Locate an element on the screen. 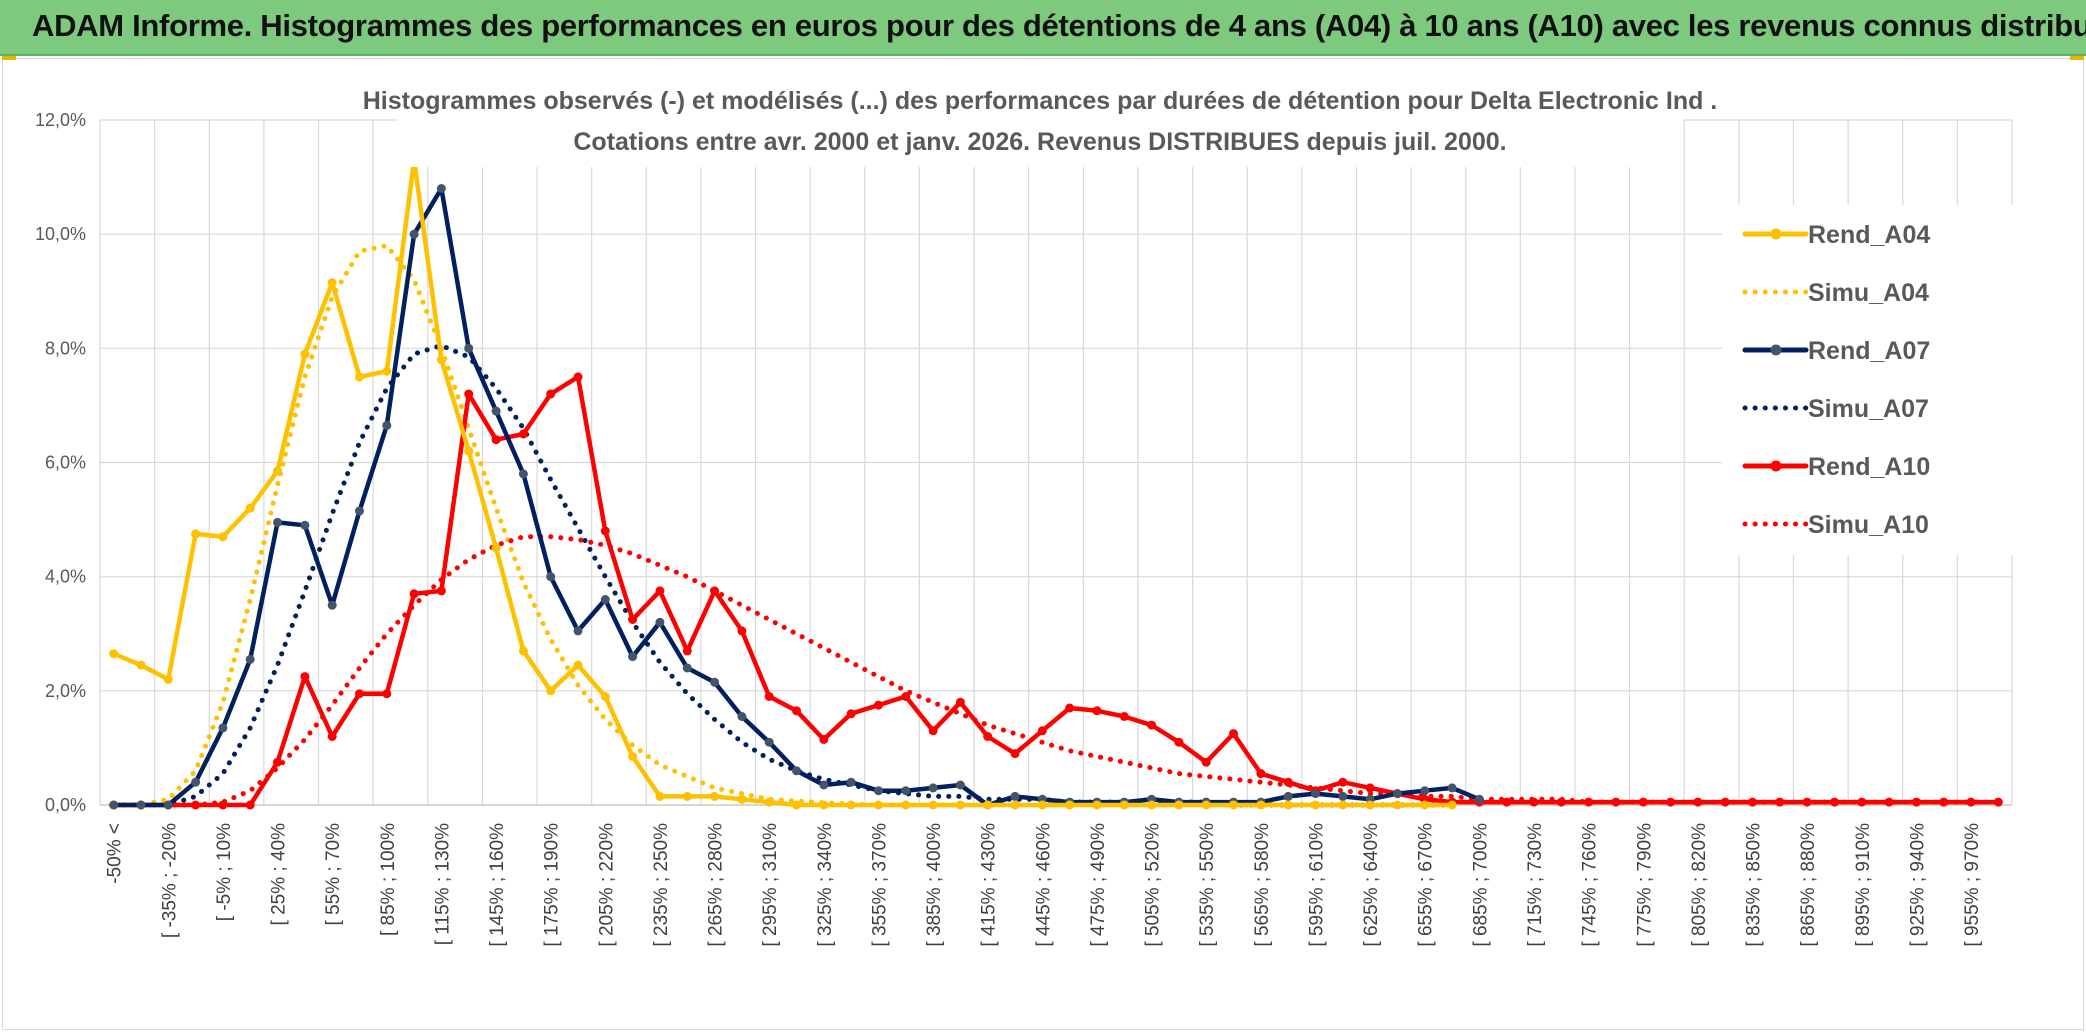 This screenshot has width=2086, height=1033. x-tick-label: [ 235% ; 250% is located at coordinates (661, 885).